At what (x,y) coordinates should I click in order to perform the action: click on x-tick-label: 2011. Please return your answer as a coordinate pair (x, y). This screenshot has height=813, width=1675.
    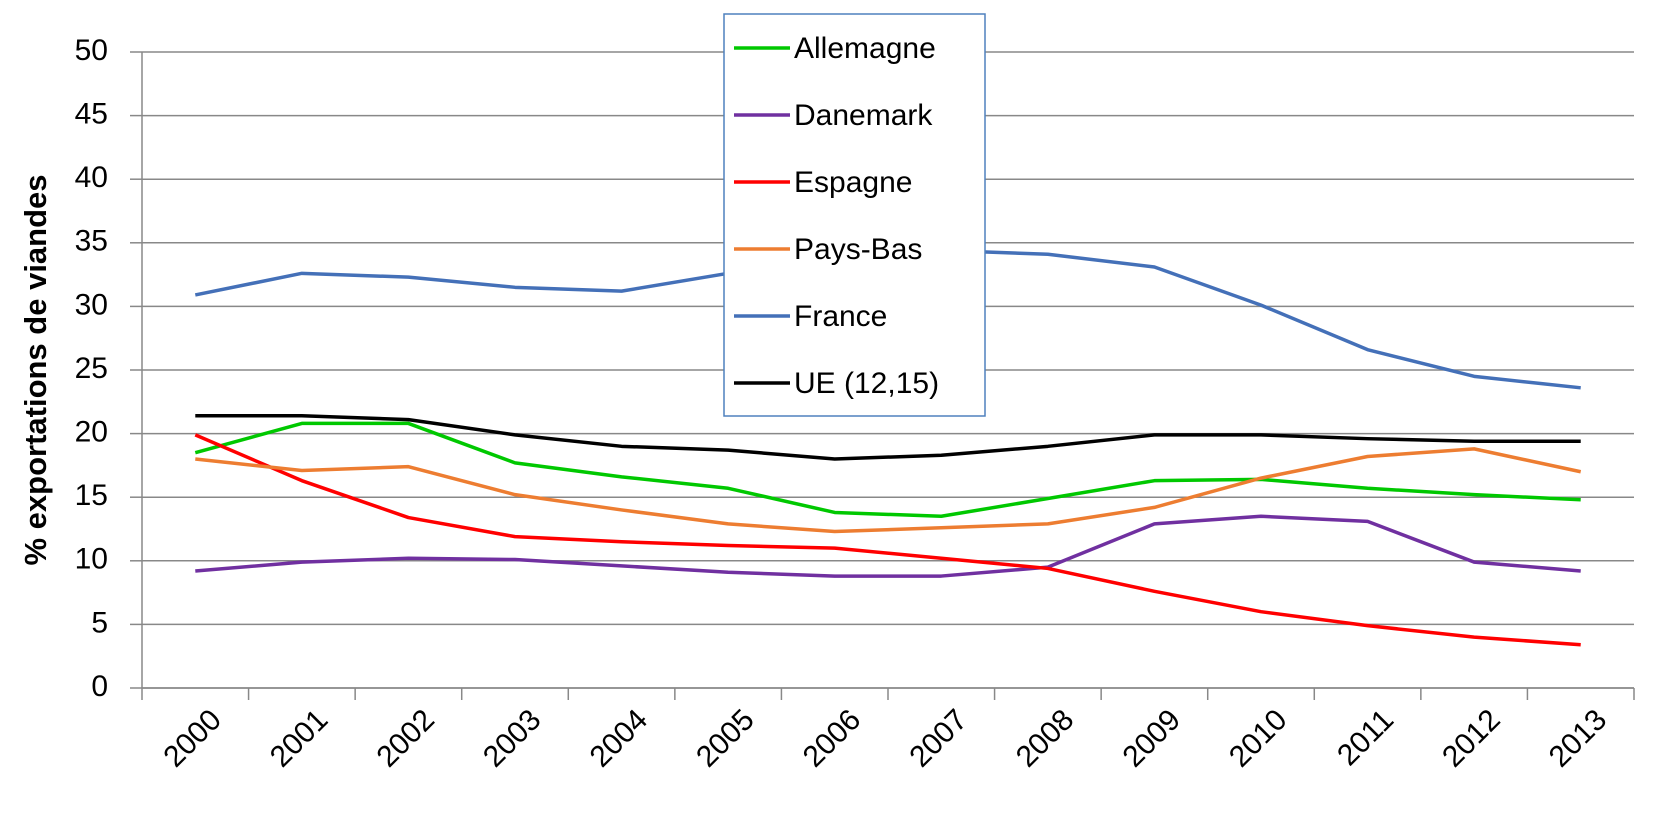
    Looking at the image, I should click on (1365, 737).